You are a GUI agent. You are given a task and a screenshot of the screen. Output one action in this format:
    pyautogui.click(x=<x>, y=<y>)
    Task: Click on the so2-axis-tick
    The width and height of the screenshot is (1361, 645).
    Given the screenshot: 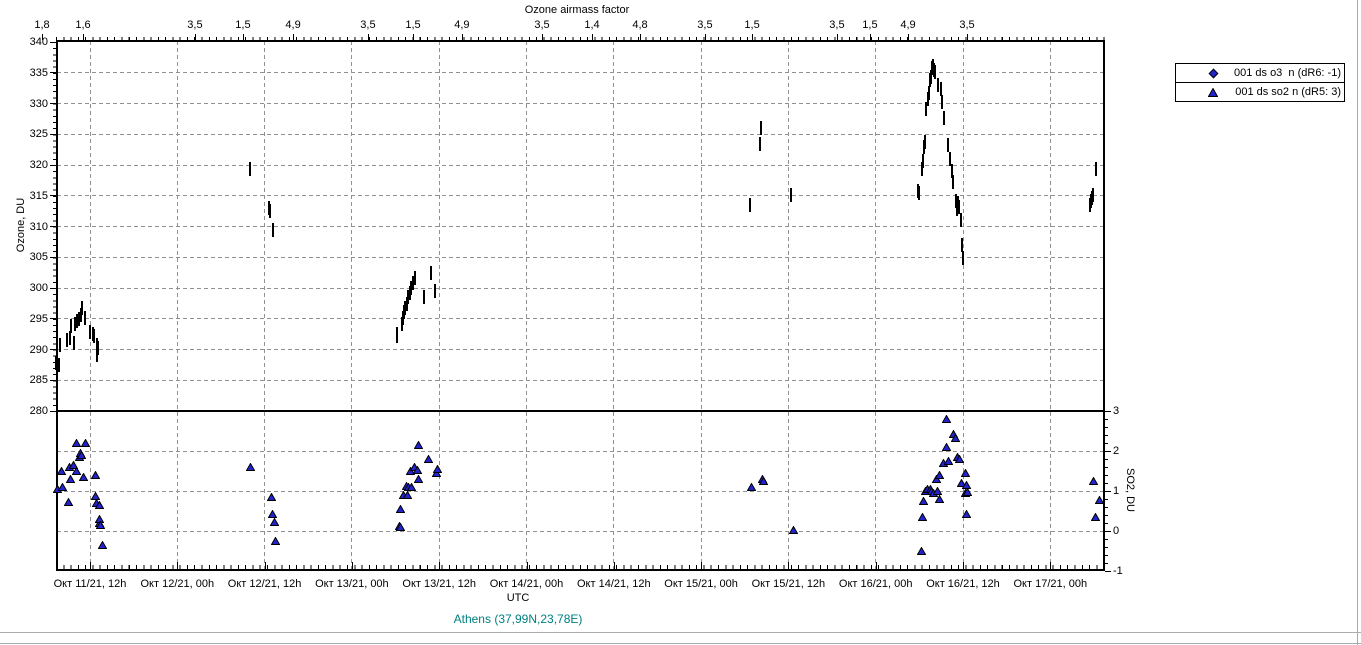 What is the action you would take?
    pyautogui.click(x=1108, y=571)
    